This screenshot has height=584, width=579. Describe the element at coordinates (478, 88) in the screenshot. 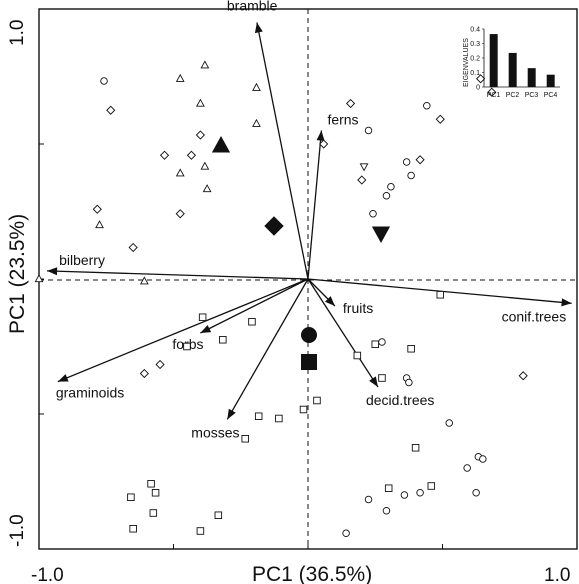

I see `inset-y-tick-label: 0` at that location.